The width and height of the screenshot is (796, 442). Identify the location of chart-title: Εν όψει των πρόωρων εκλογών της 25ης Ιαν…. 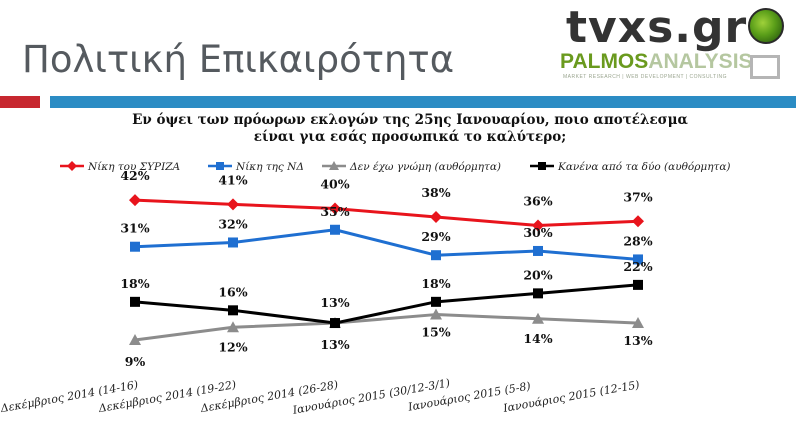
(410, 129).